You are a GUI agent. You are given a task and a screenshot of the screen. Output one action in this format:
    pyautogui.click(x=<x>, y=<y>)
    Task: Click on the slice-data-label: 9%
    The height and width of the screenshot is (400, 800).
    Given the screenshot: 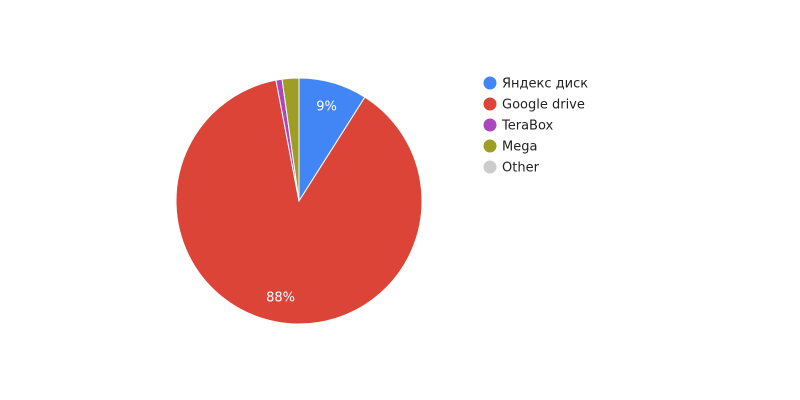 What is the action you would take?
    pyautogui.click(x=326, y=107)
    